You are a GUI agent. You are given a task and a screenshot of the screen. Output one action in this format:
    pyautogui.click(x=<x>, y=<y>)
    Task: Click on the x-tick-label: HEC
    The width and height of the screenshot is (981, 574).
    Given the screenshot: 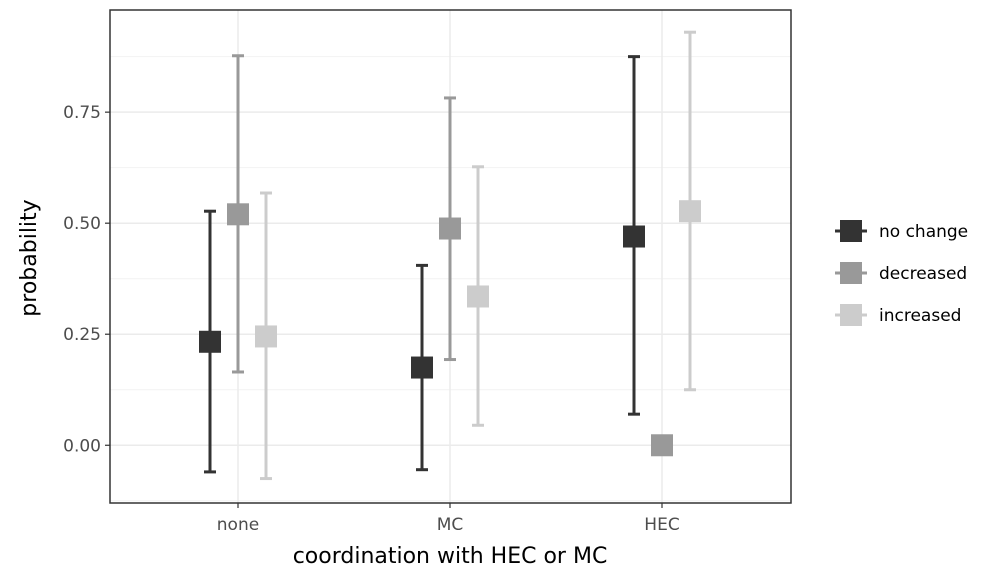 What is the action you would take?
    pyautogui.click(x=661, y=525)
    